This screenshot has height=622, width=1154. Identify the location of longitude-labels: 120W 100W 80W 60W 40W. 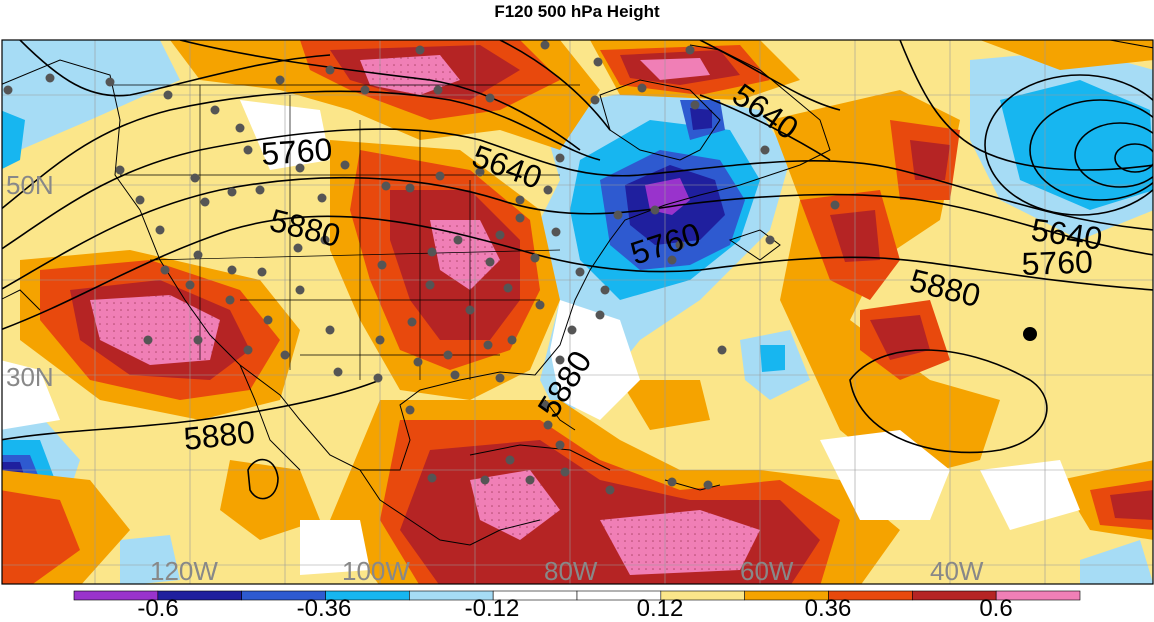
(567, 571).